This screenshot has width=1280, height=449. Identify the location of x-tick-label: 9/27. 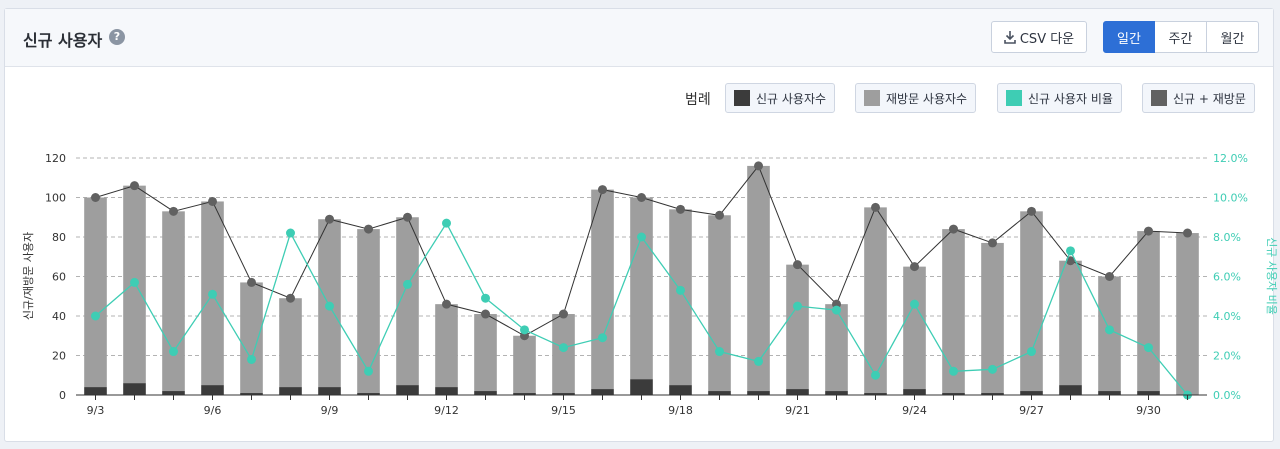
(1031, 410).